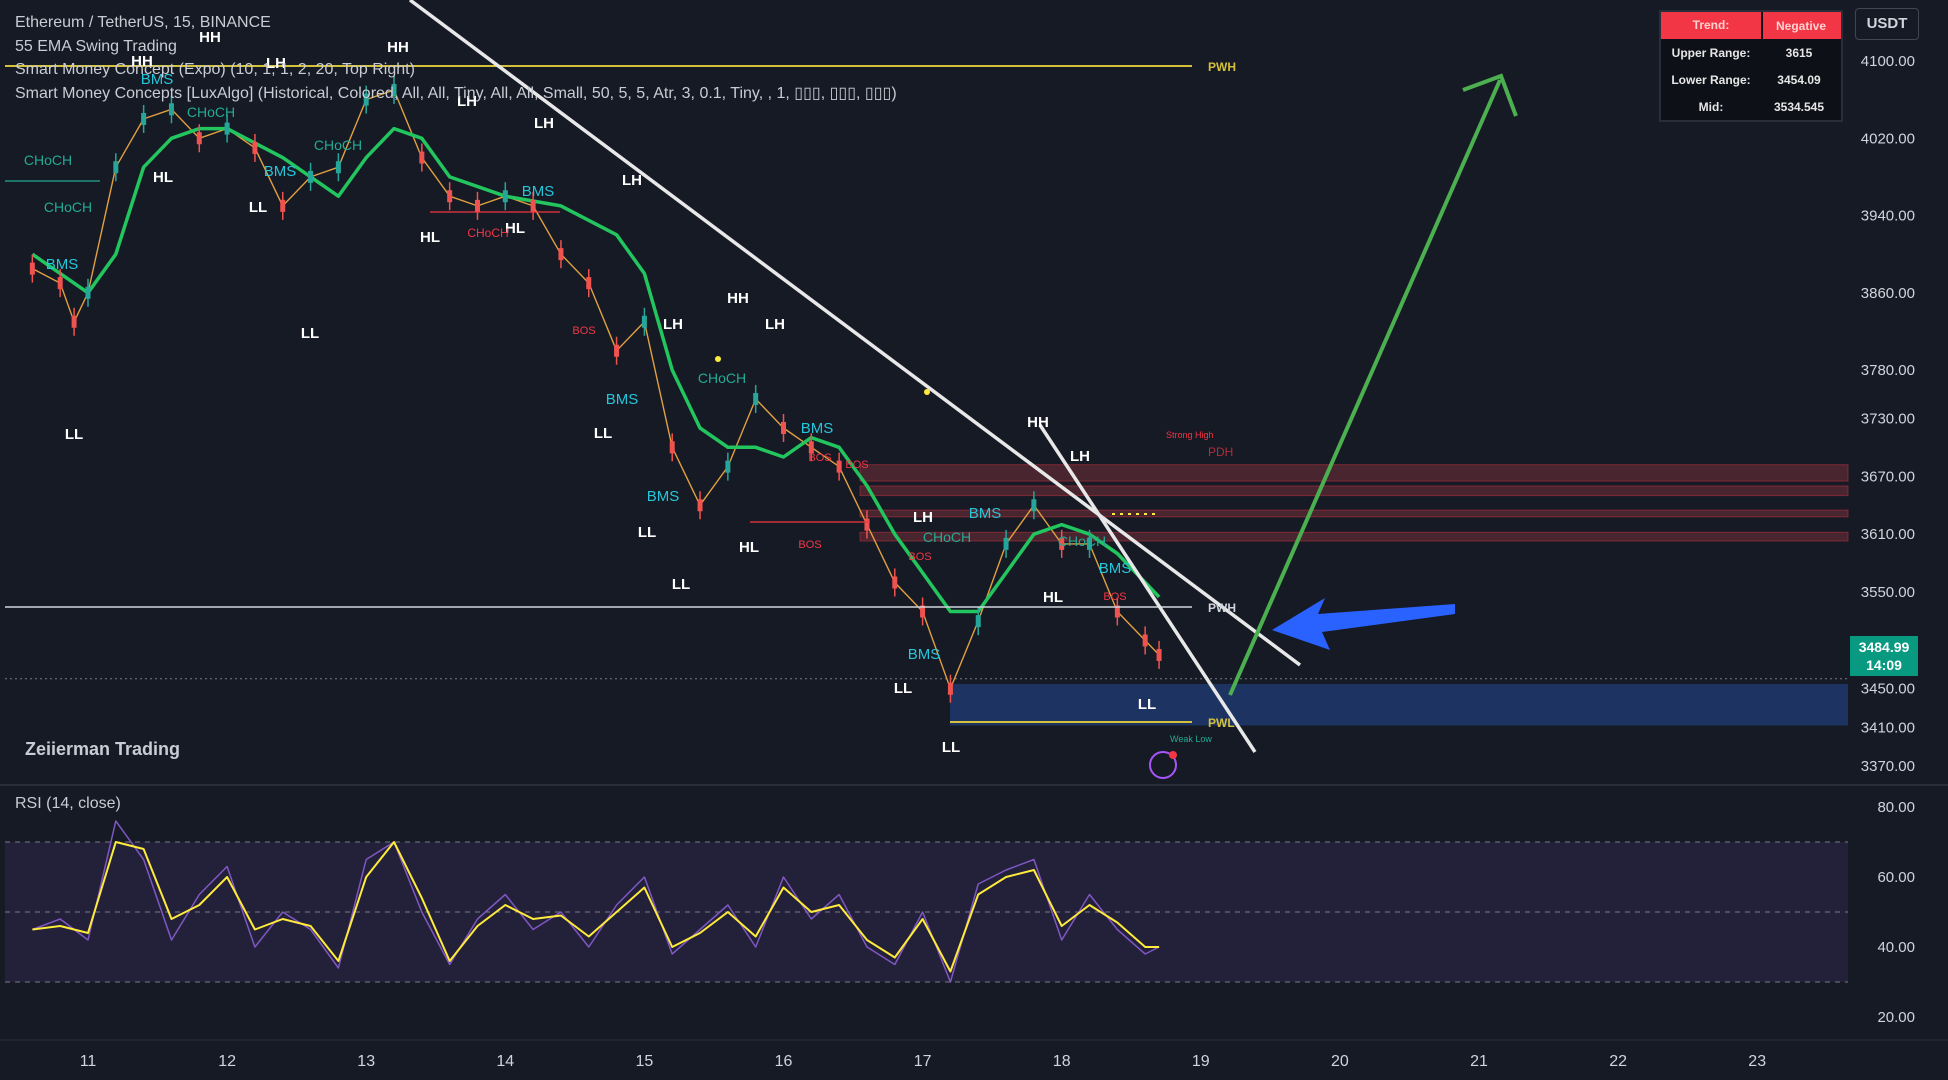 The width and height of the screenshot is (1948, 1080). Describe the element at coordinates (1896, 947) in the screenshot. I see `rsi-tick-label: 40.00` at that location.